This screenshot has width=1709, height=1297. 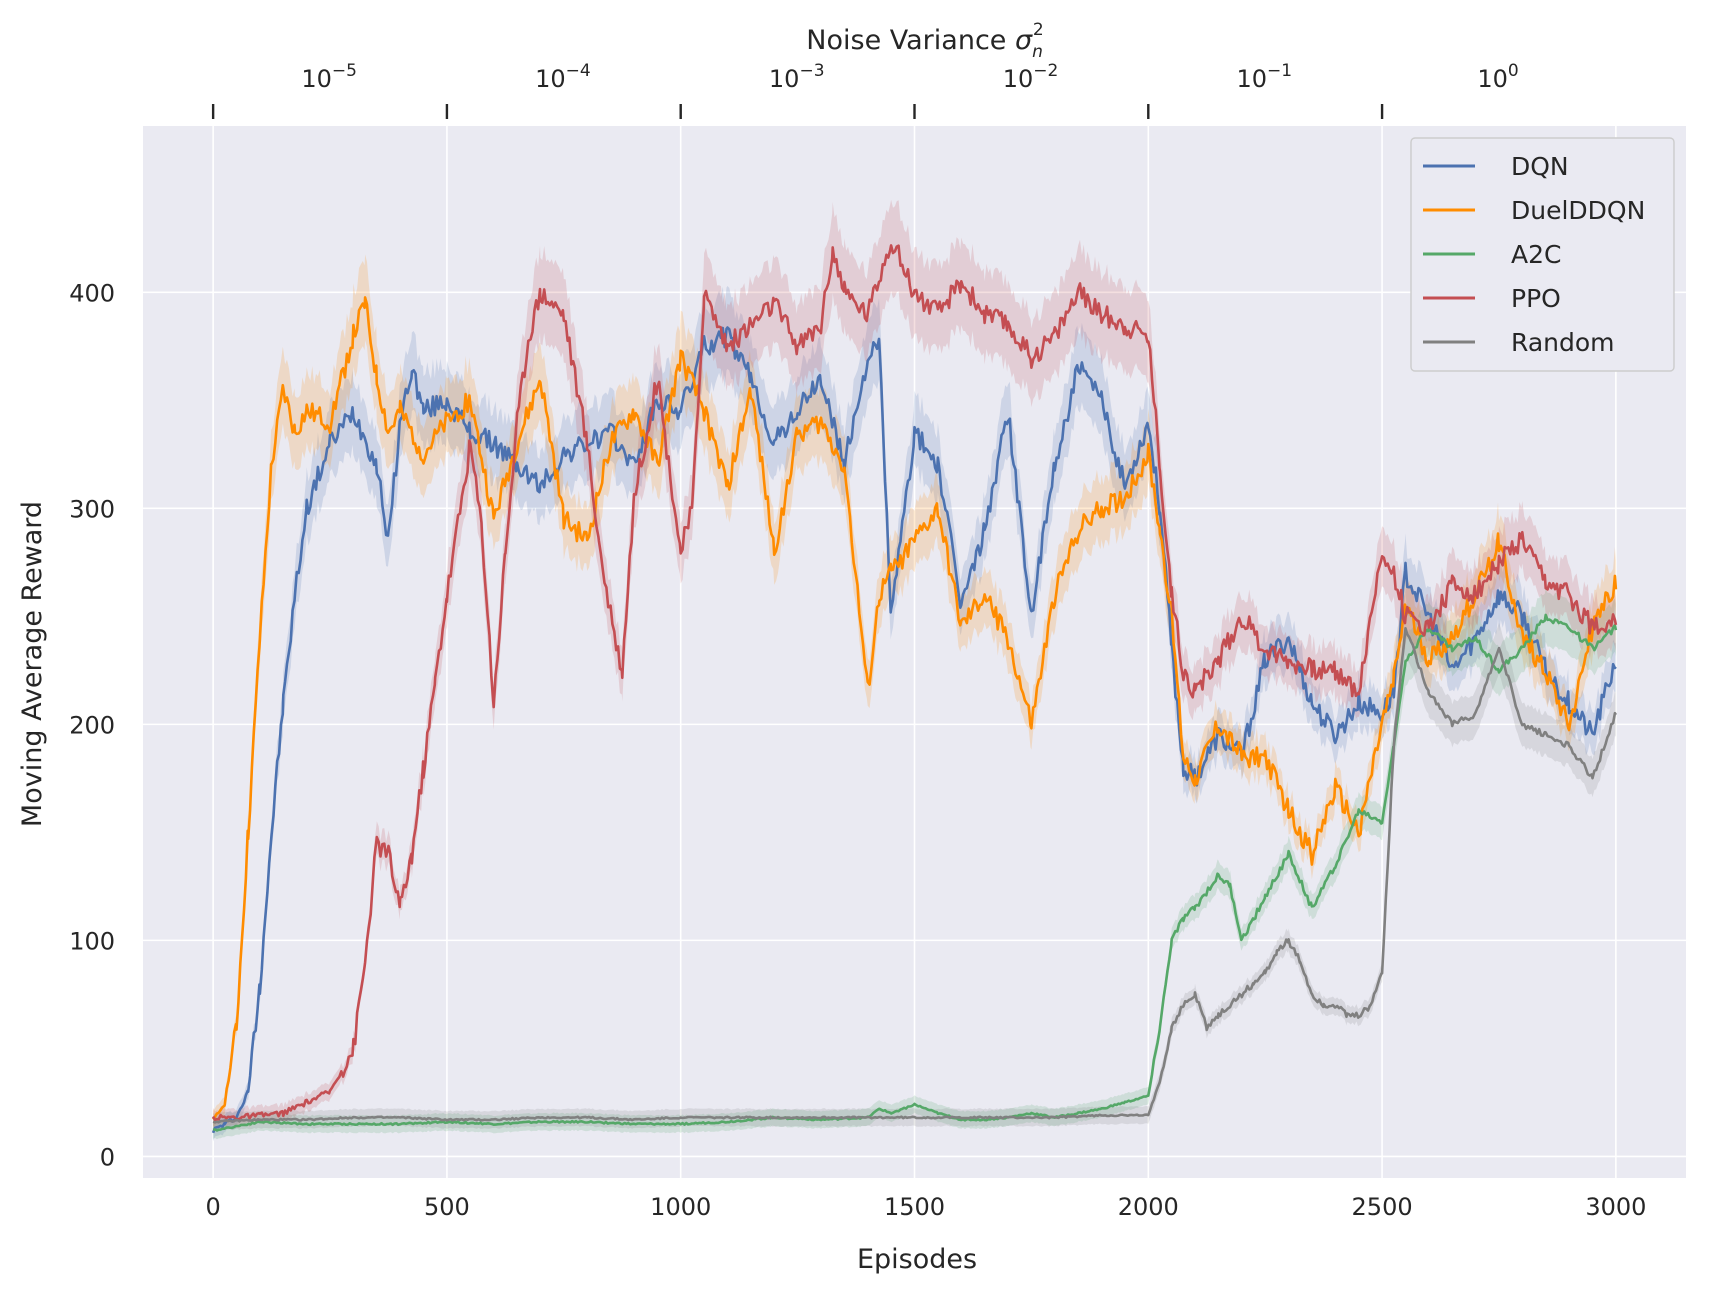 What do you see at coordinates (1382, 1207) in the screenshot?
I see `x-tick-label: 2500` at bounding box center [1382, 1207].